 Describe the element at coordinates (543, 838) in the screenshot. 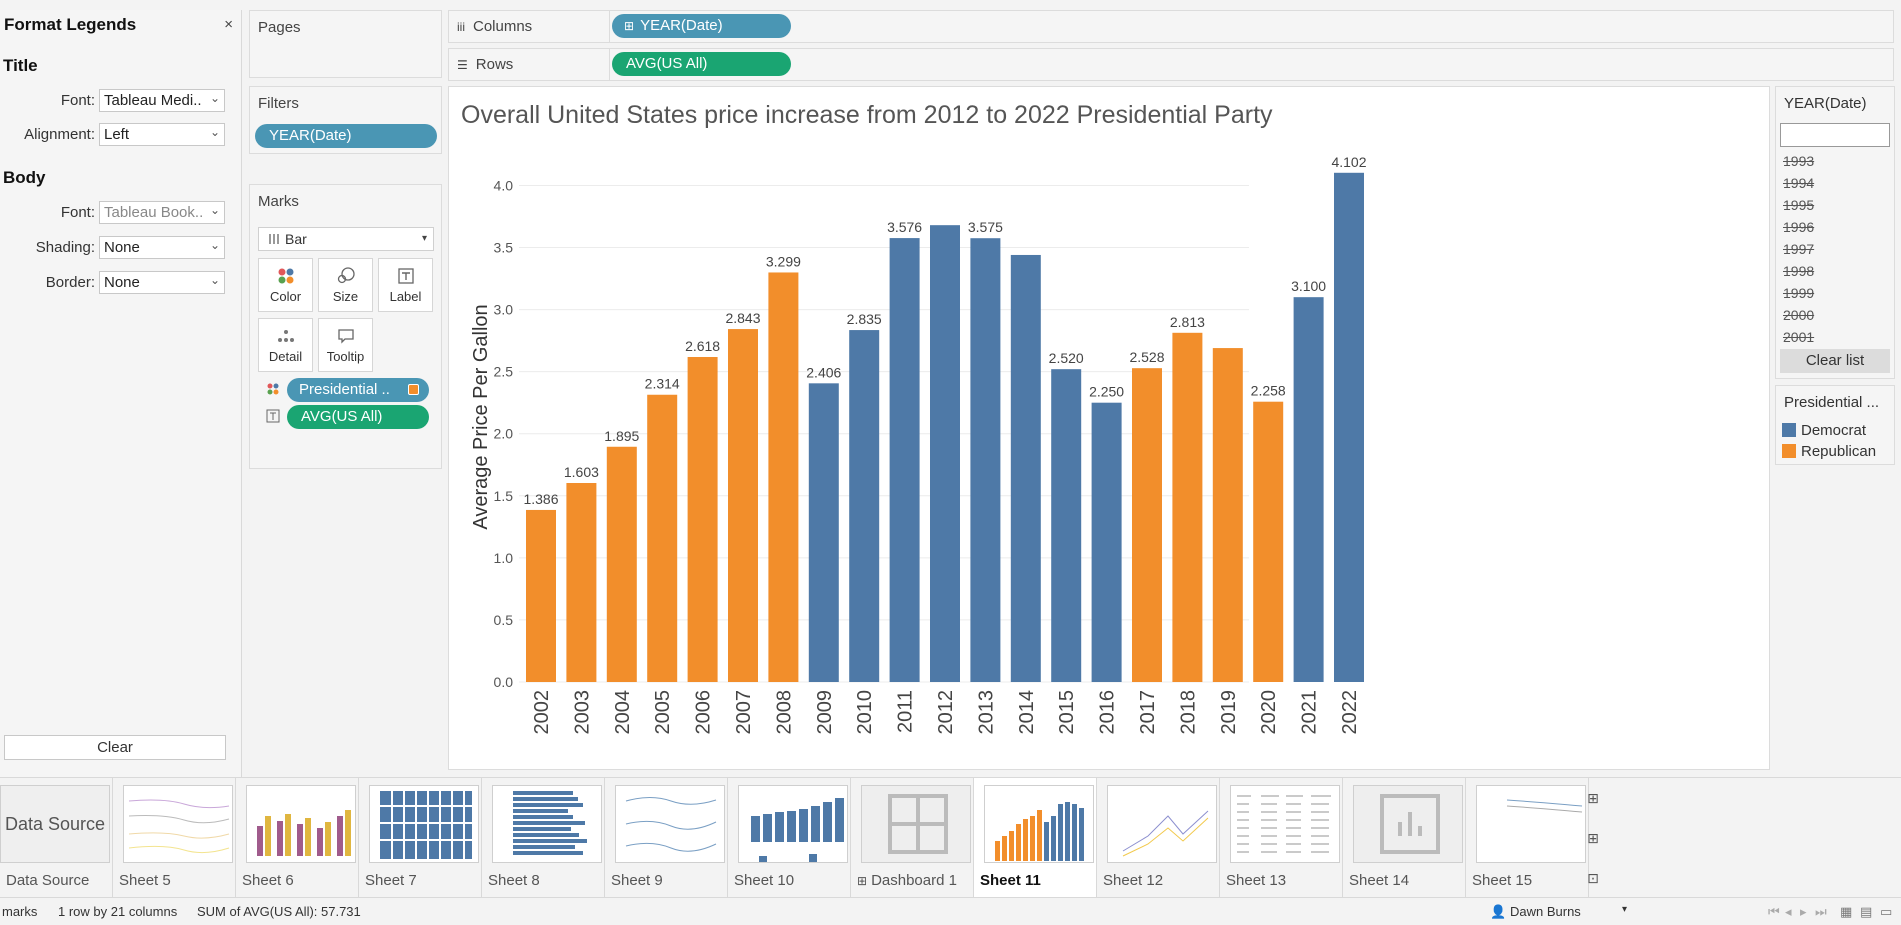

I see `tab-sheet-8: Sheet 8` at that location.